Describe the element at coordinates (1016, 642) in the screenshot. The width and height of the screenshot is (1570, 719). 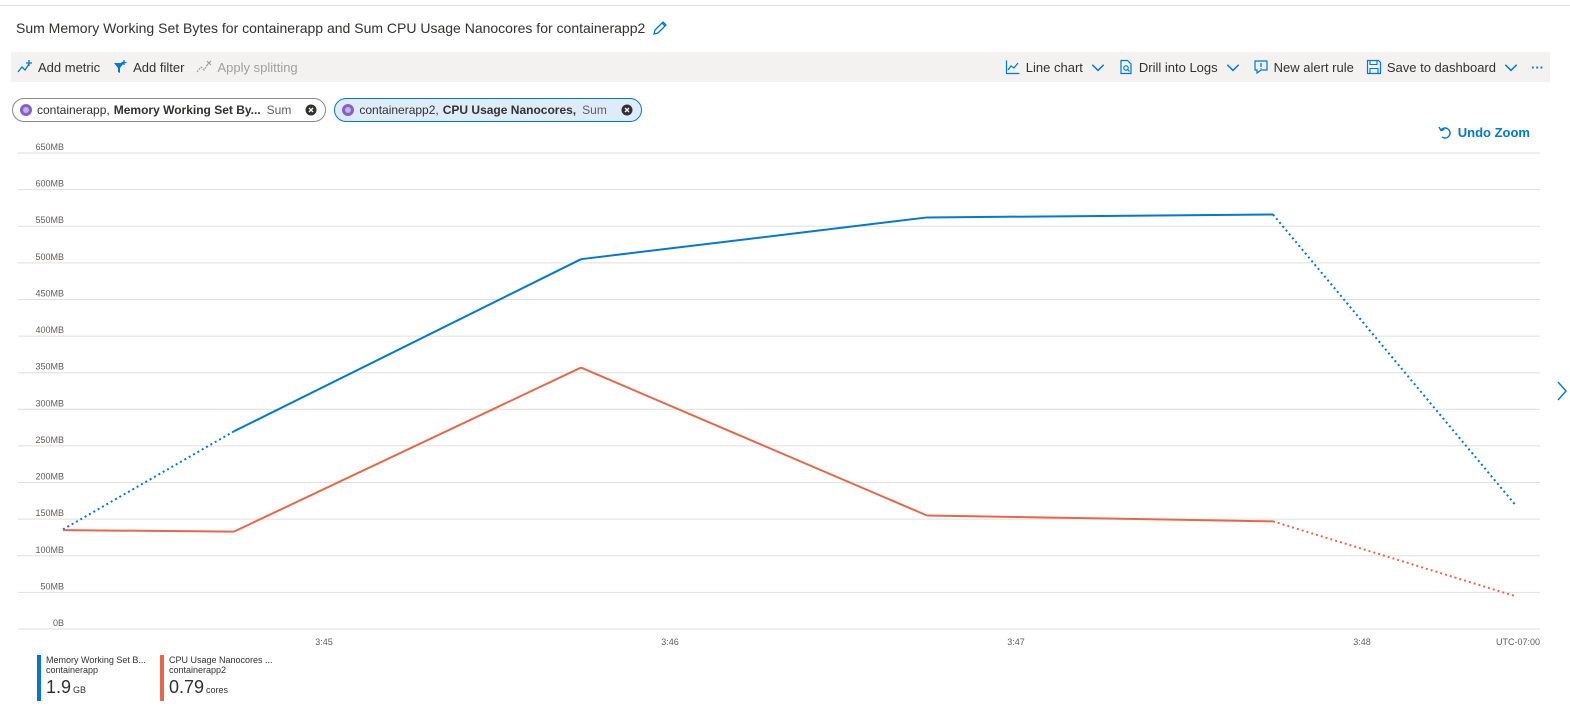
I see `x-tick-label: 3:47` at that location.